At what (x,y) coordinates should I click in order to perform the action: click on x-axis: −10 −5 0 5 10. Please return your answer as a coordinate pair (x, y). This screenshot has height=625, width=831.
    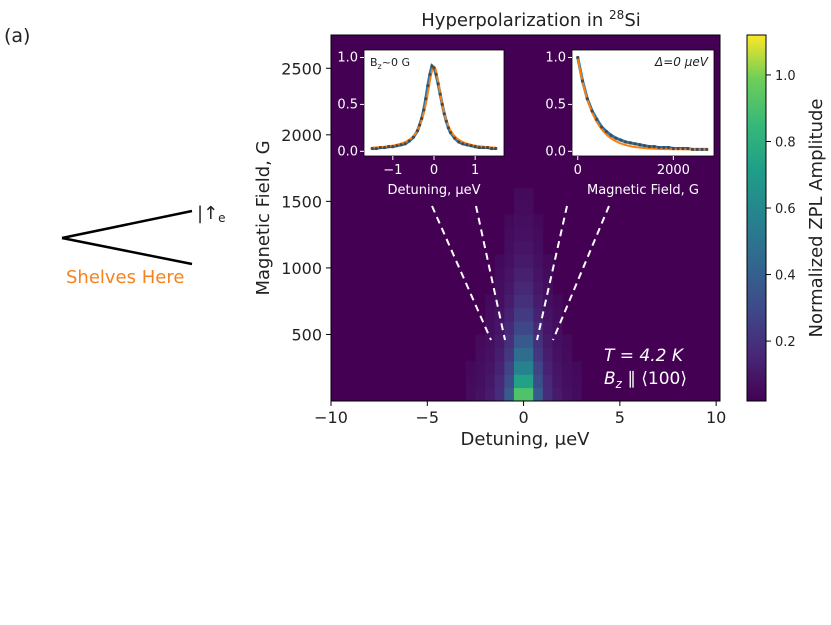
    Looking at the image, I should click on (520, 414).